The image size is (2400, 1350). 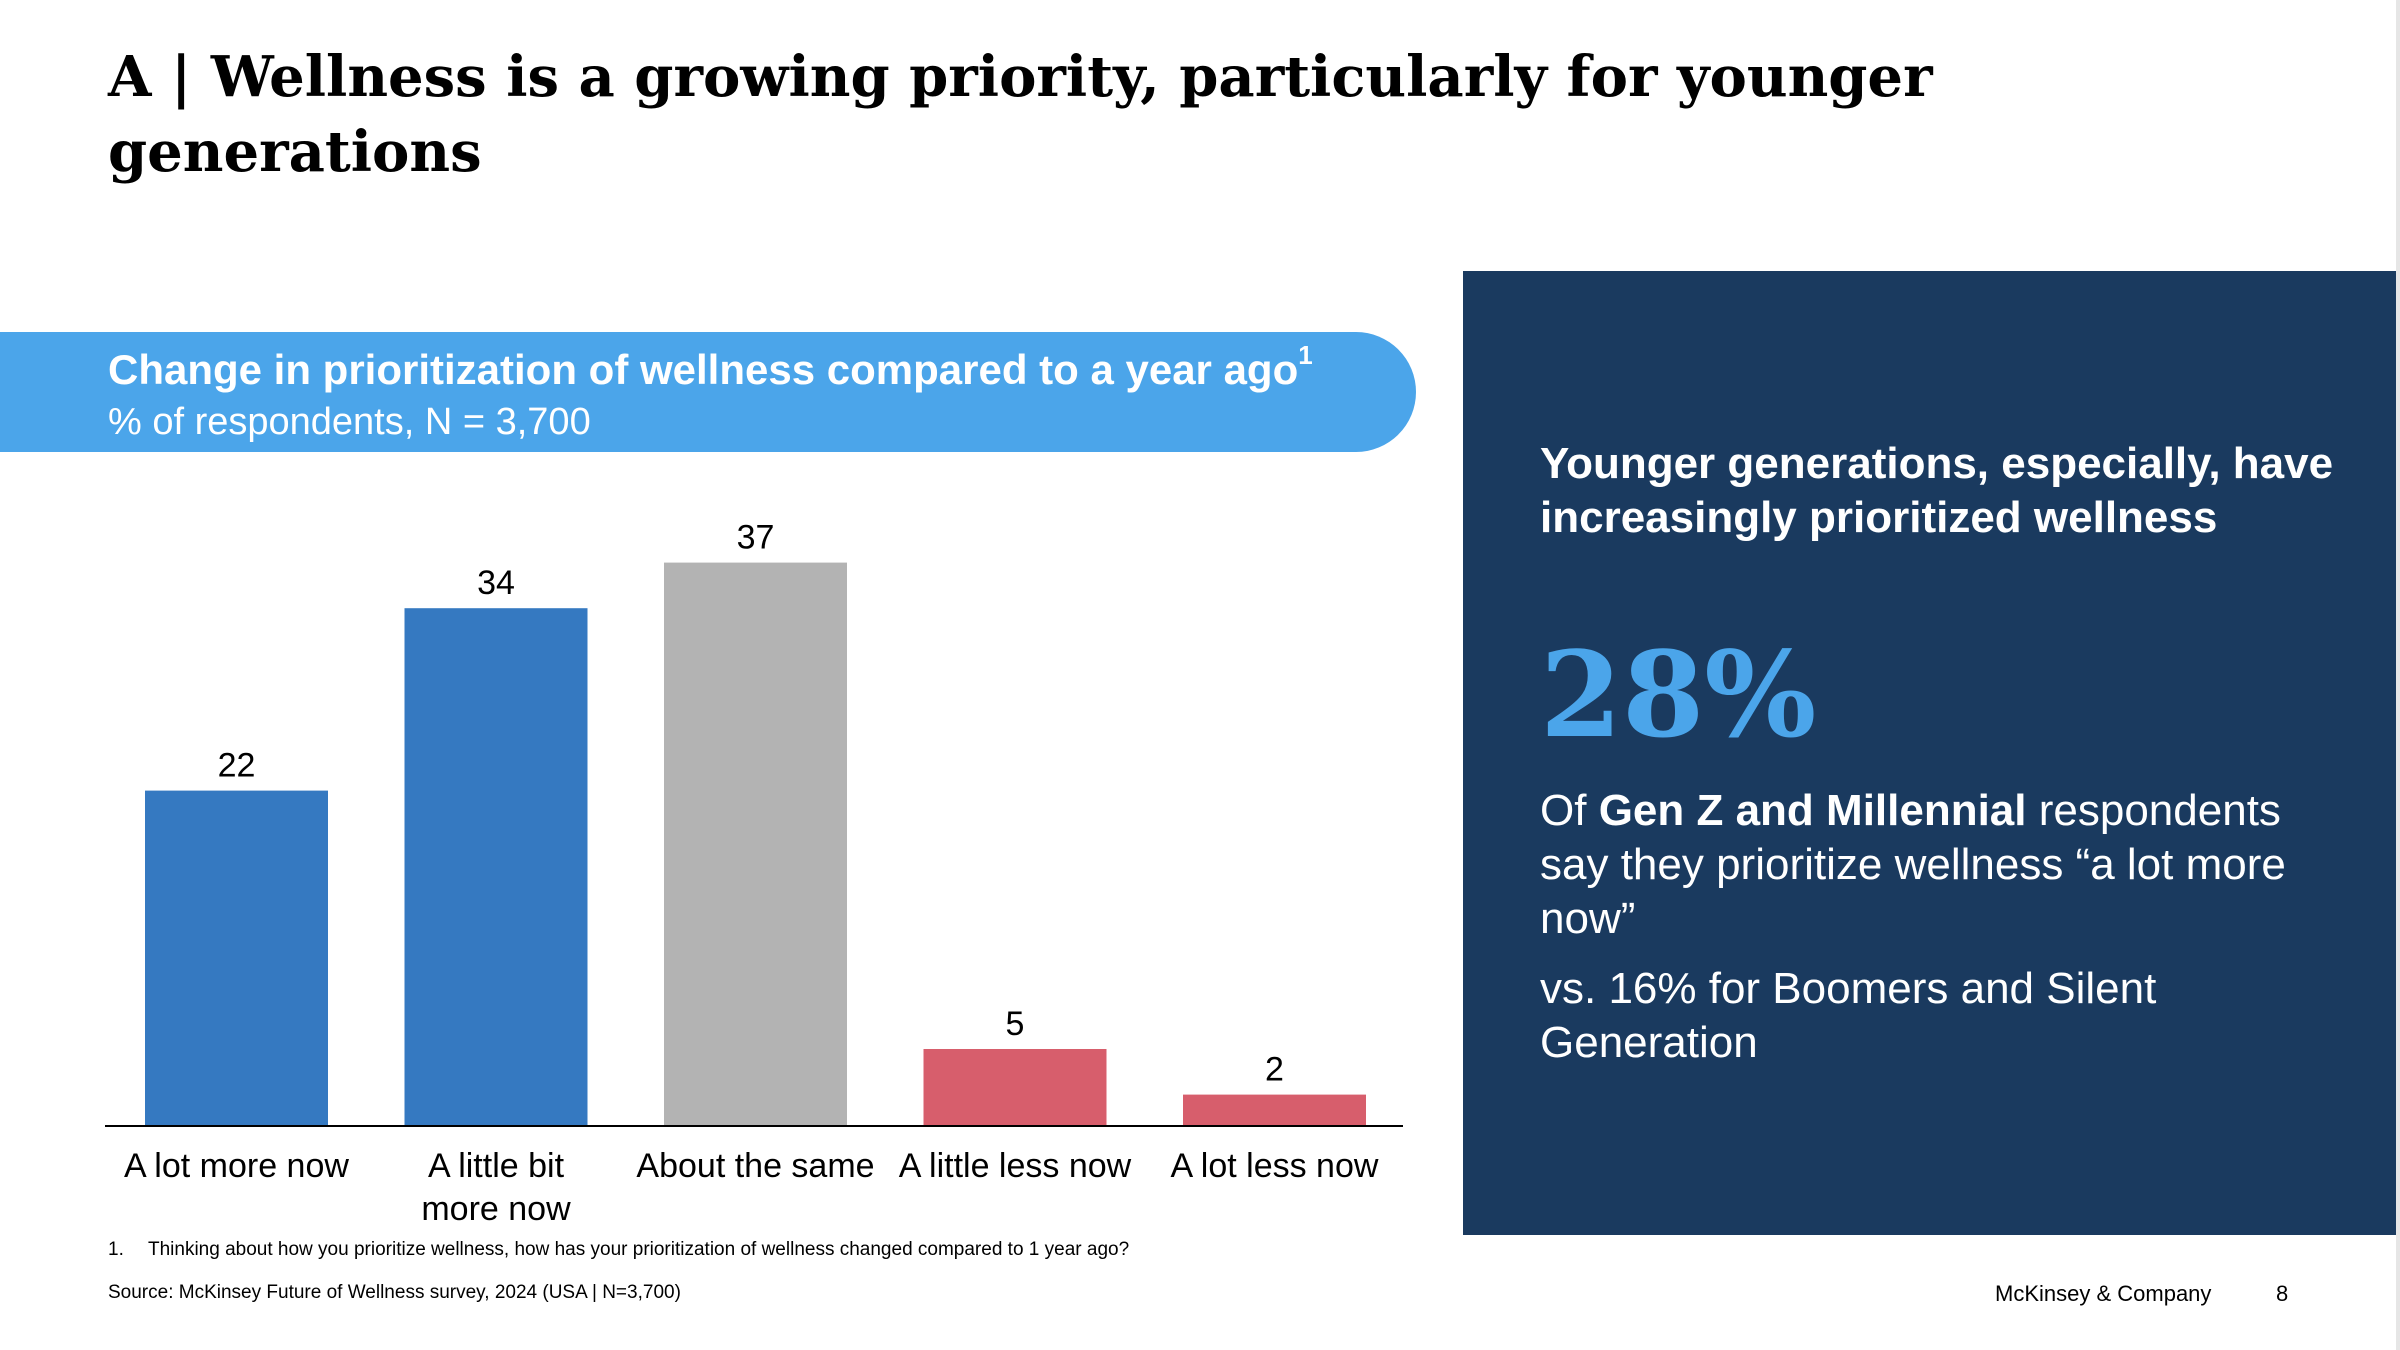 What do you see at coordinates (1678, 694) in the screenshot?
I see `insight-stat: 28%` at bounding box center [1678, 694].